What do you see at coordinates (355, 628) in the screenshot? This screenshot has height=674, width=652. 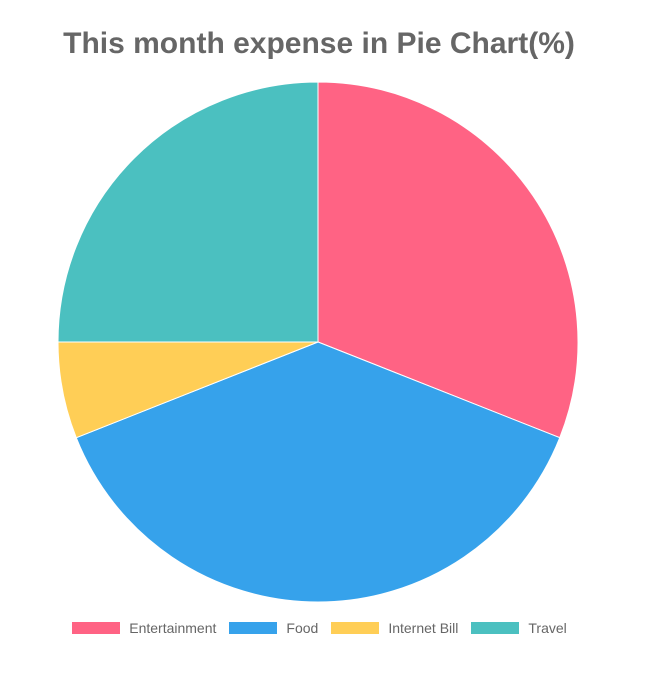 I see `legend-swatch-internet-bill` at bounding box center [355, 628].